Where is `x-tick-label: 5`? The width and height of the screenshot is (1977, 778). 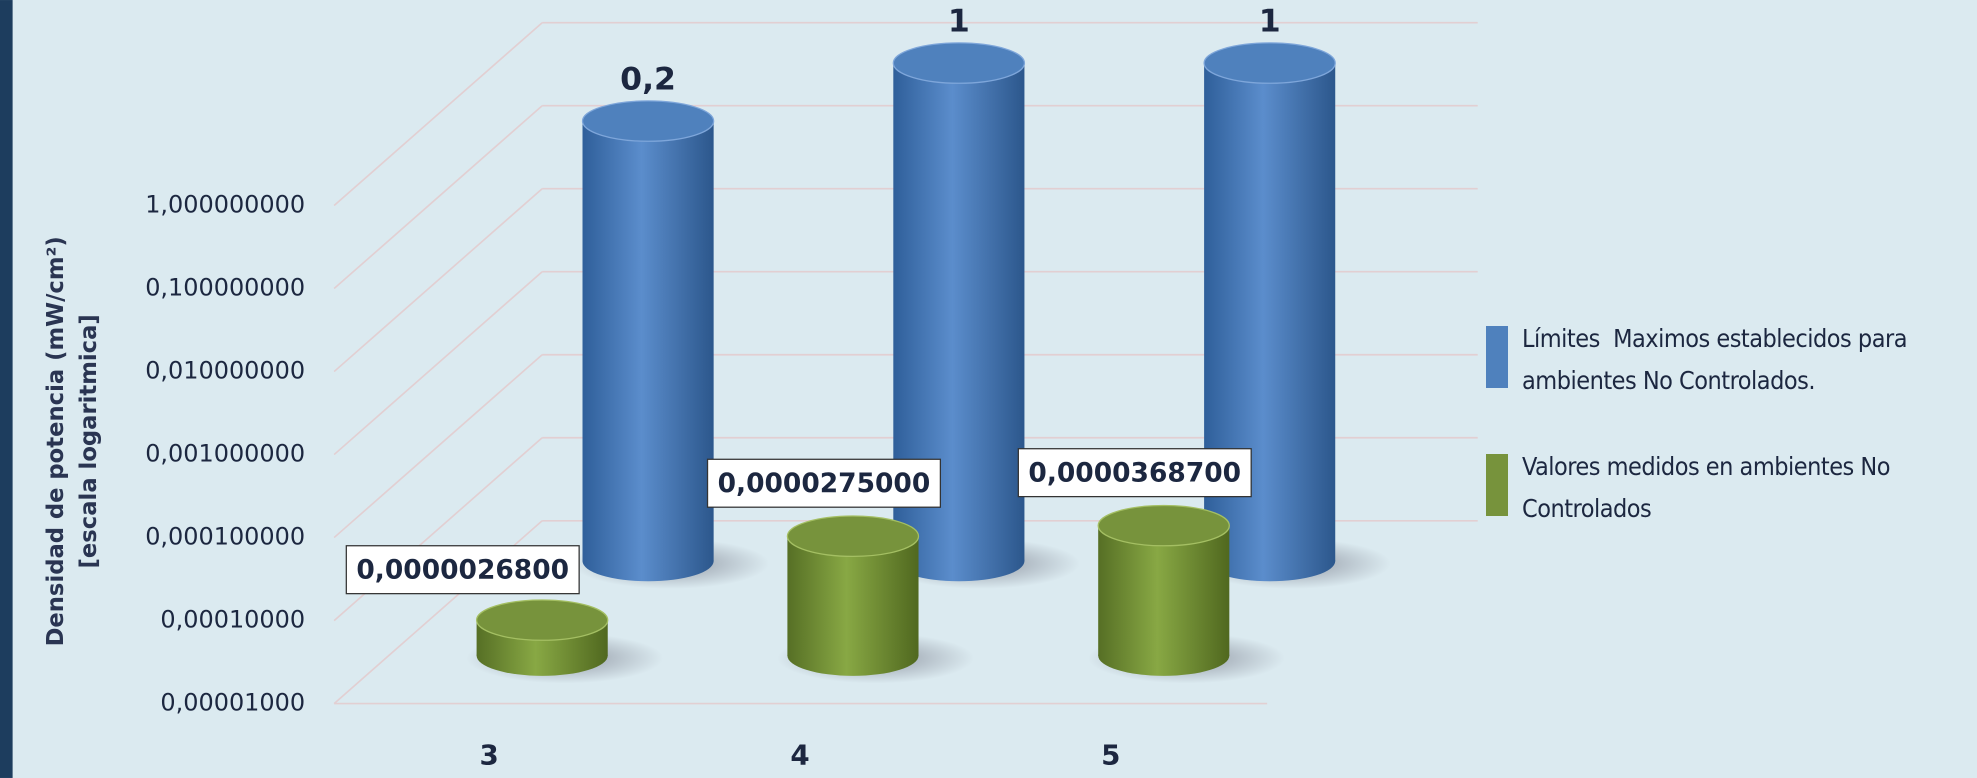 x-tick-label: 5 is located at coordinates (1110, 755).